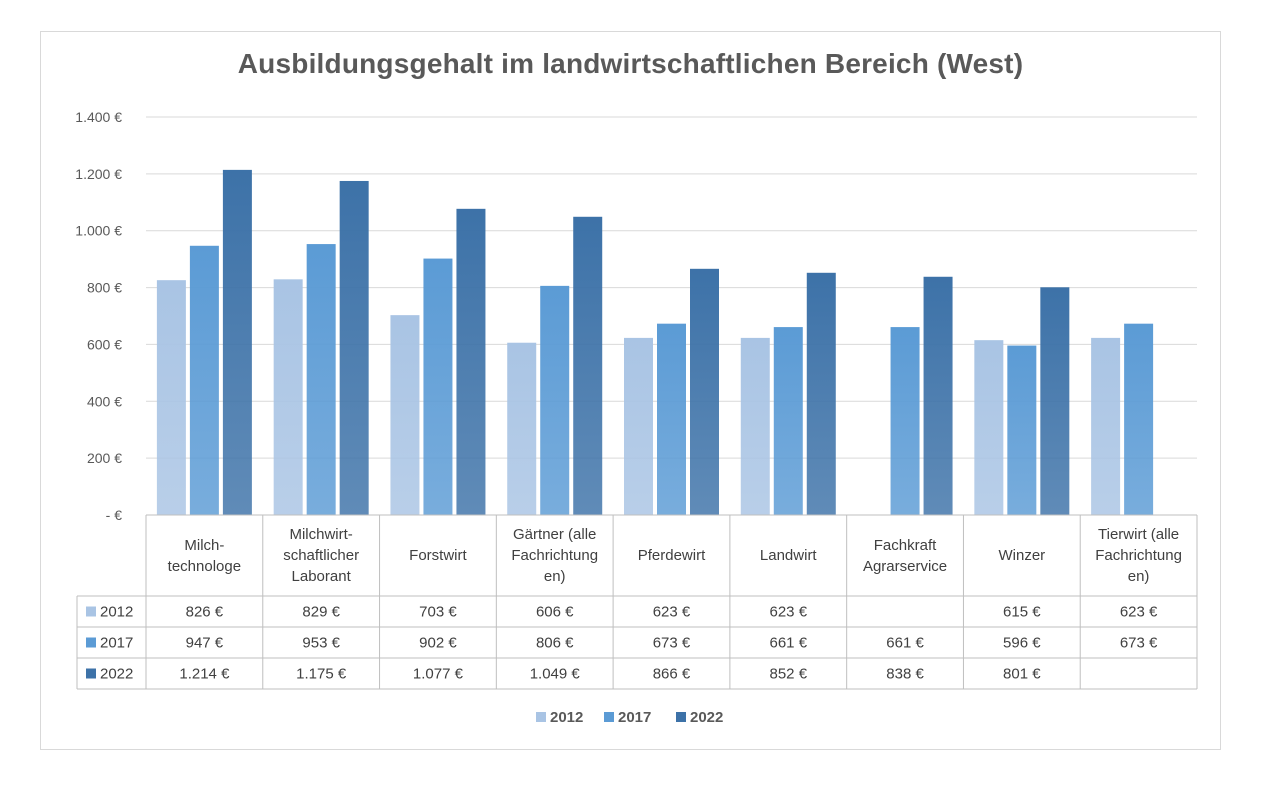  Describe the element at coordinates (205, 612) in the screenshot. I see `data-label: 826 €` at that location.